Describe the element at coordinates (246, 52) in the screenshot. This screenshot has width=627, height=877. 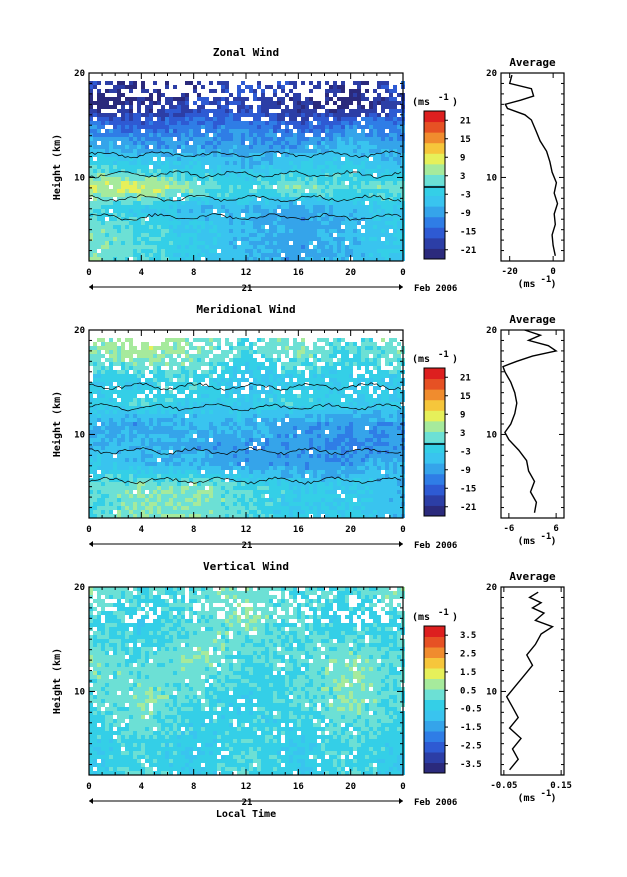
I see `panel-title: Zonal Wind` at that location.